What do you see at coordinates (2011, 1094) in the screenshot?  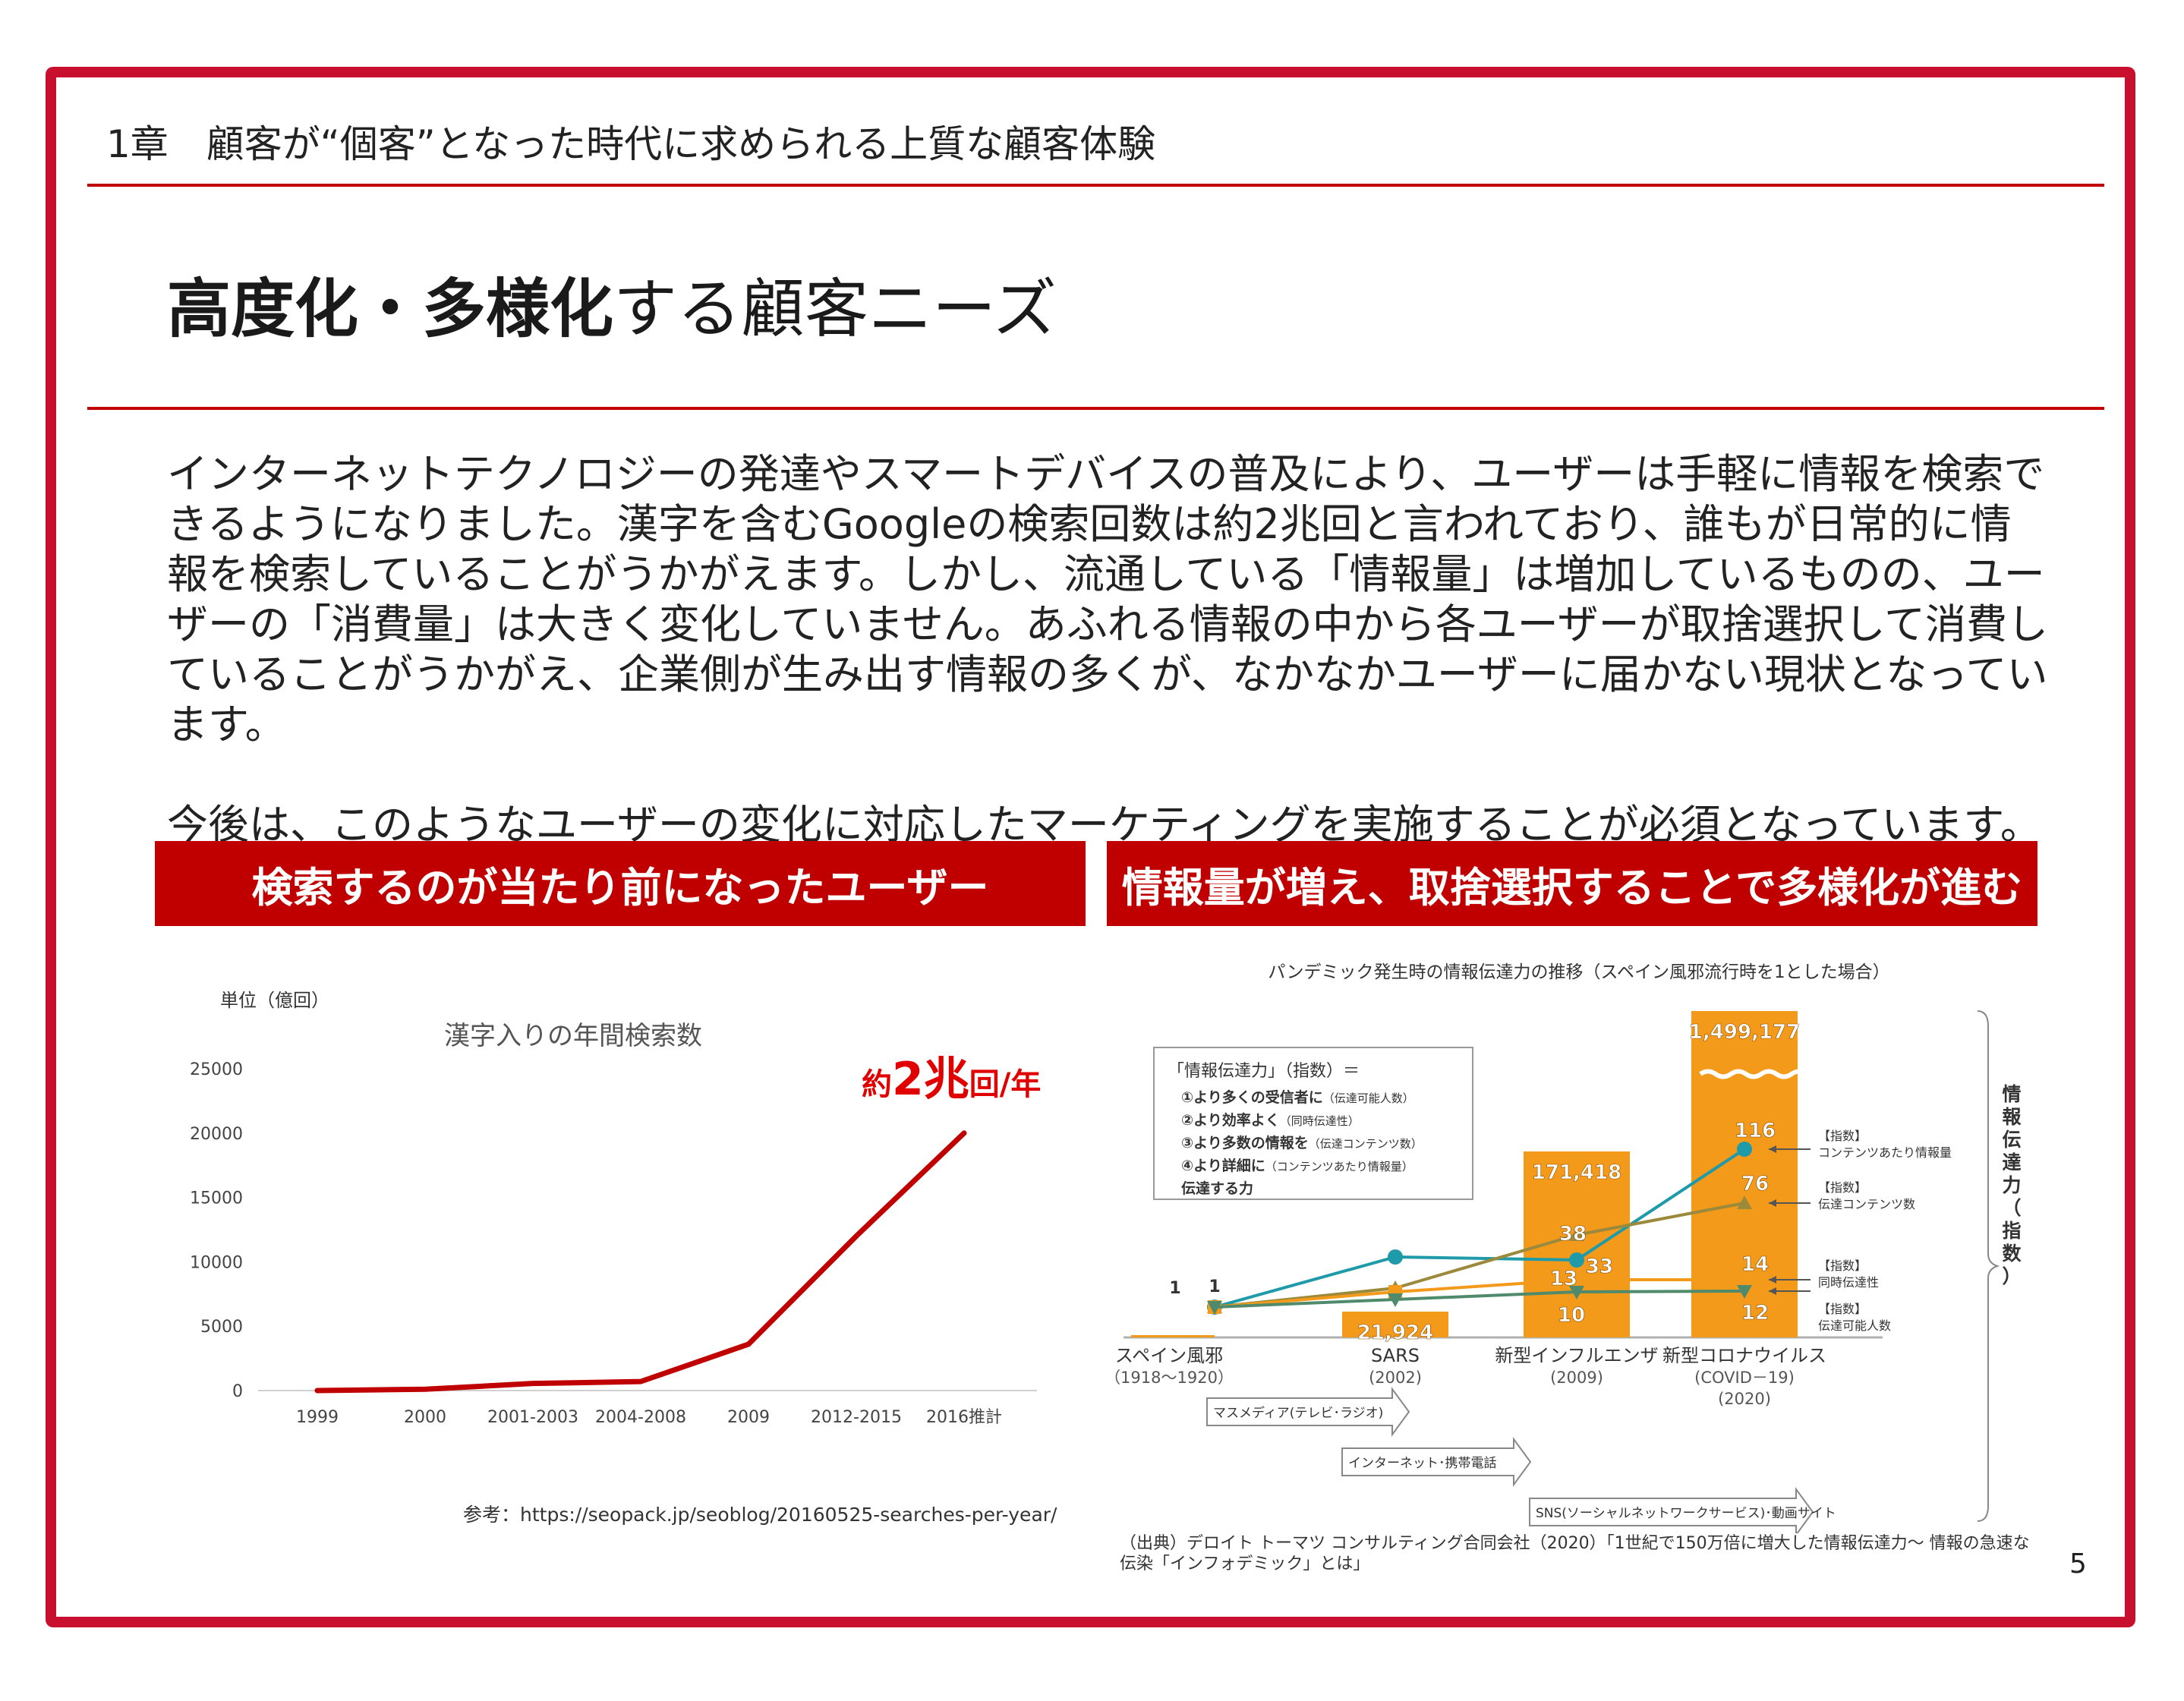 I see `vertical-axis-char: 情` at bounding box center [2011, 1094].